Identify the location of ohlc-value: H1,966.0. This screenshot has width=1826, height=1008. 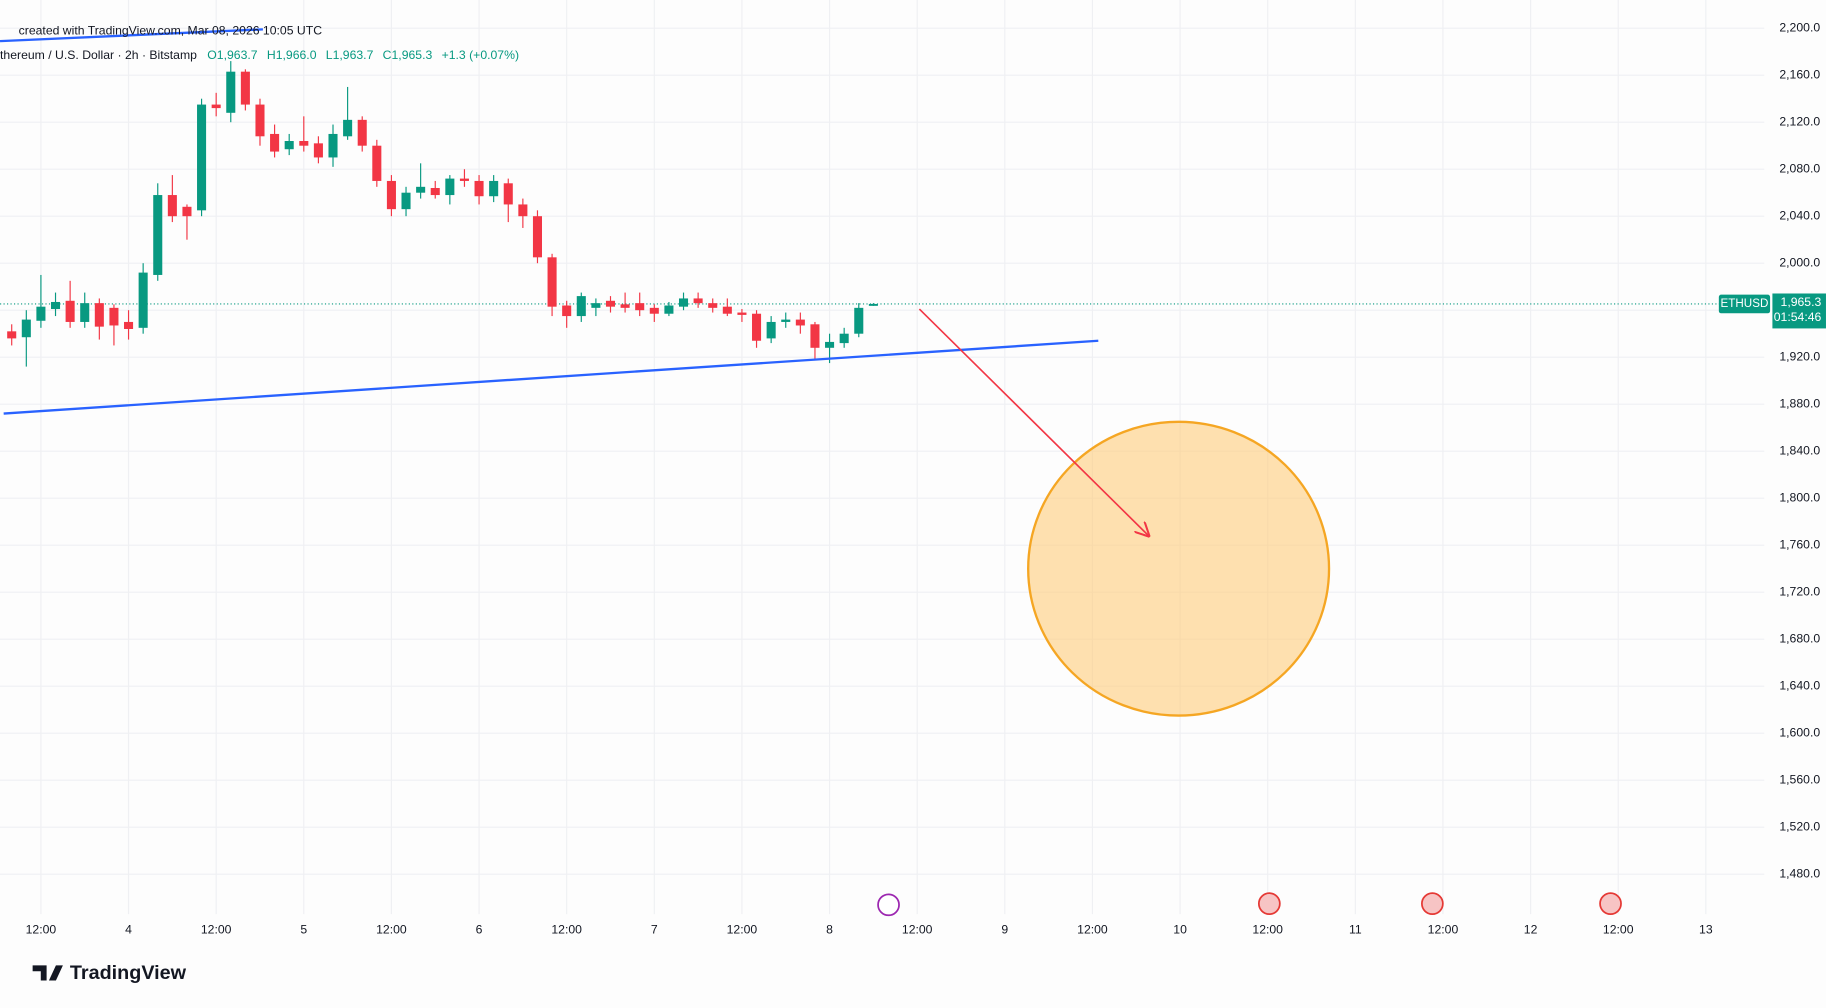
(292, 55).